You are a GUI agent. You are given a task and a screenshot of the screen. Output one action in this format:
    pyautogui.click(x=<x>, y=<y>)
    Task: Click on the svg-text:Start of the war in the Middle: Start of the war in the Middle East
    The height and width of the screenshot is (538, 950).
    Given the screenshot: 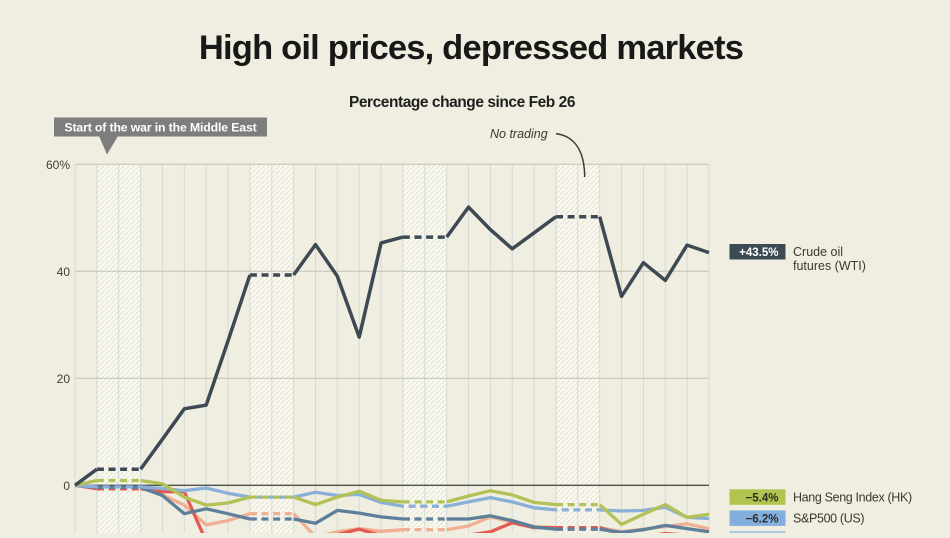 What is the action you would take?
    pyautogui.click(x=160, y=128)
    